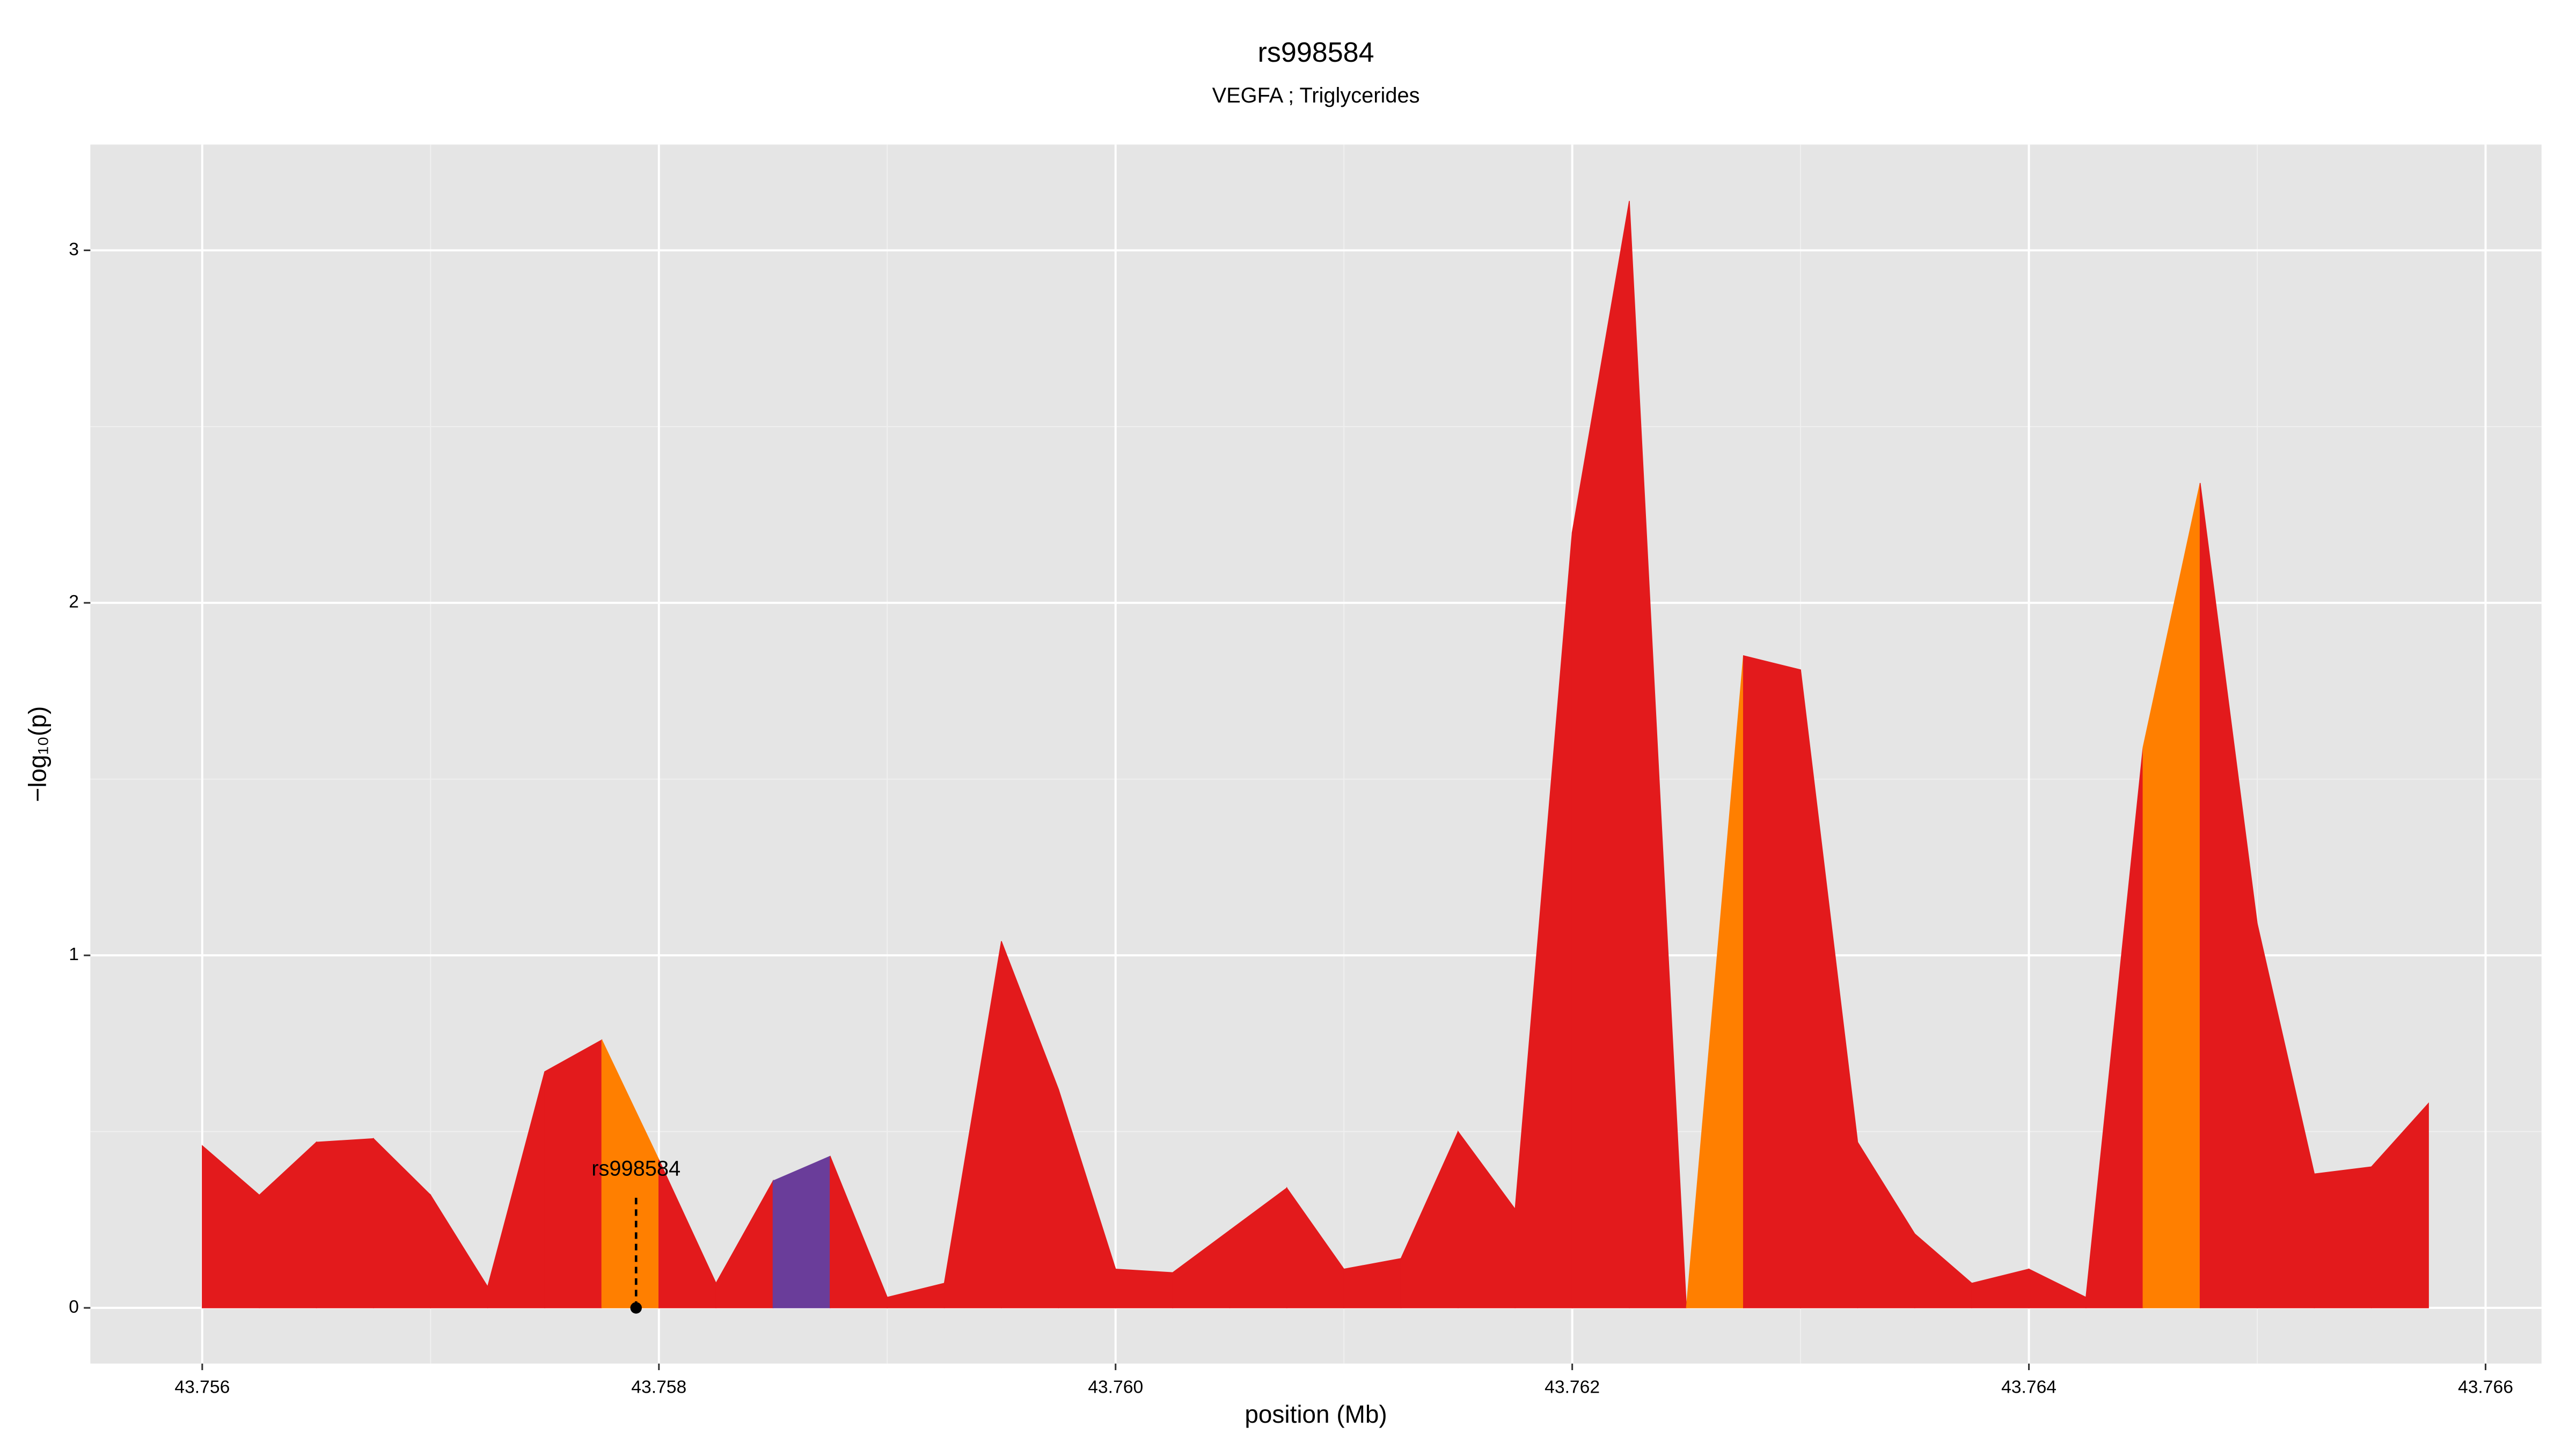 The height and width of the screenshot is (1449, 2576). I want to click on chart-subtitle: VEGFA ; Triglycerides, so click(1316, 95).